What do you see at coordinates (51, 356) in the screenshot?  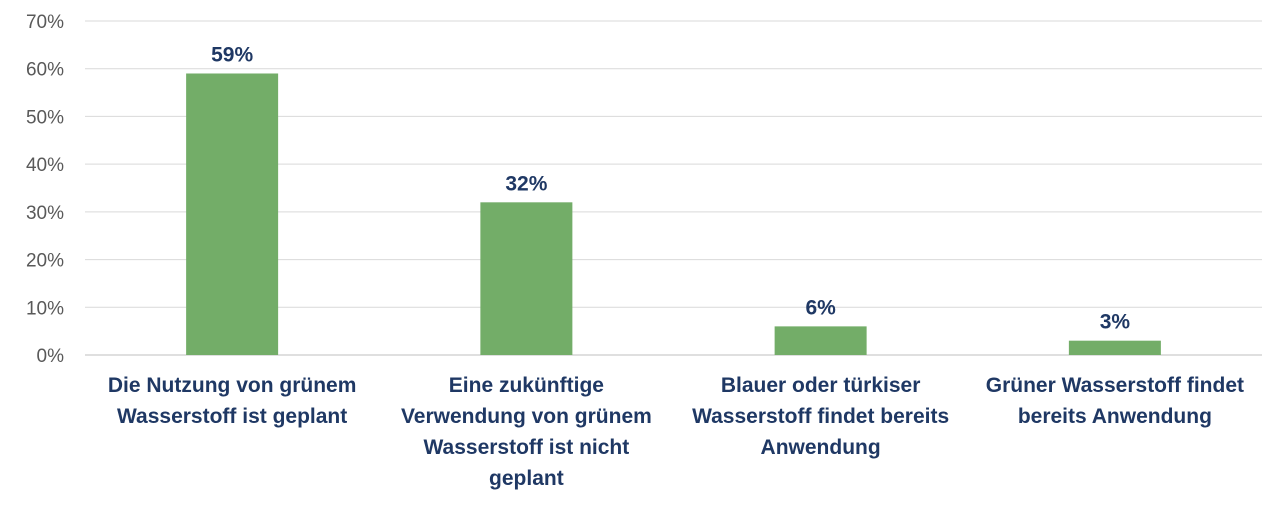 I see `y-tick-label: 0%` at bounding box center [51, 356].